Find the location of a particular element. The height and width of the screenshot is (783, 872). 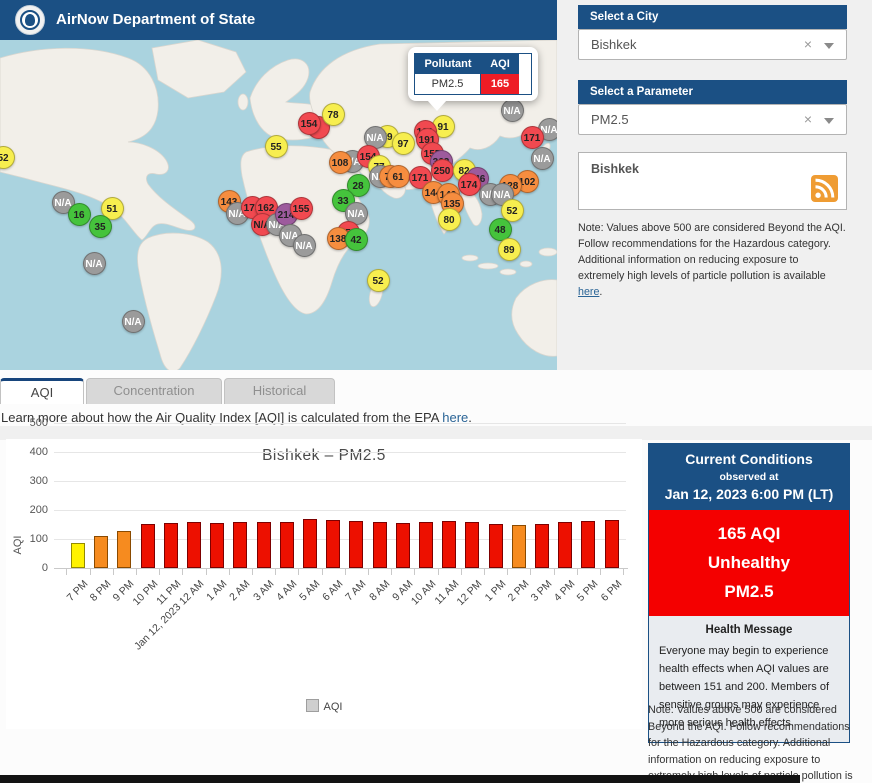

map-marker: 48 is located at coordinates (500, 229).